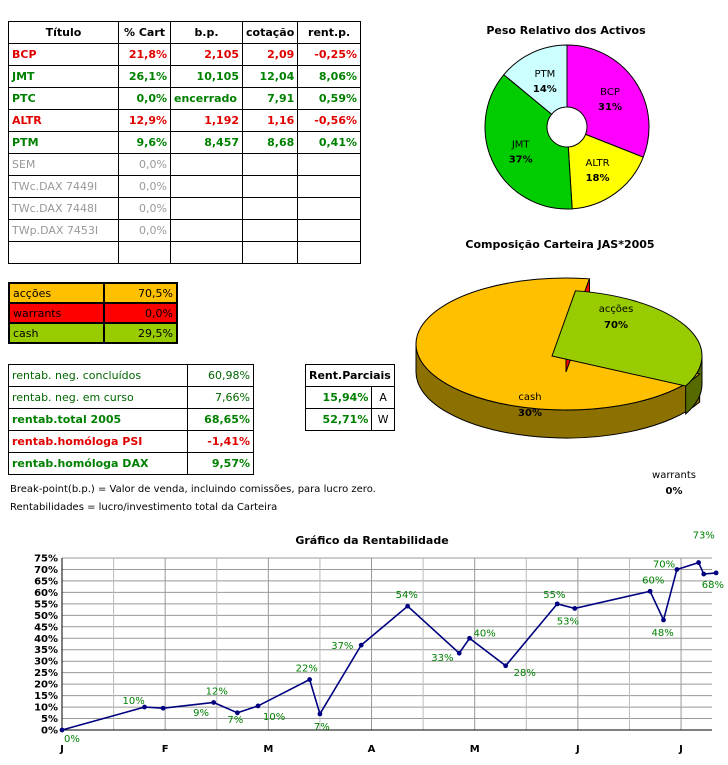 The width and height of the screenshot is (728, 765). Describe the element at coordinates (63, 252) in the screenshot. I see `cell-titulo` at that location.